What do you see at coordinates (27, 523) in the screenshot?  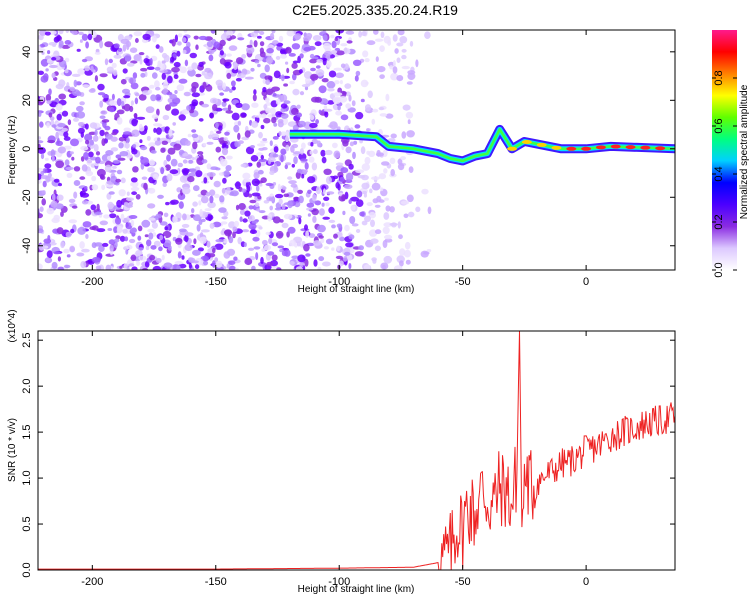 I see `y-tick-label: 0.5` at bounding box center [27, 523].